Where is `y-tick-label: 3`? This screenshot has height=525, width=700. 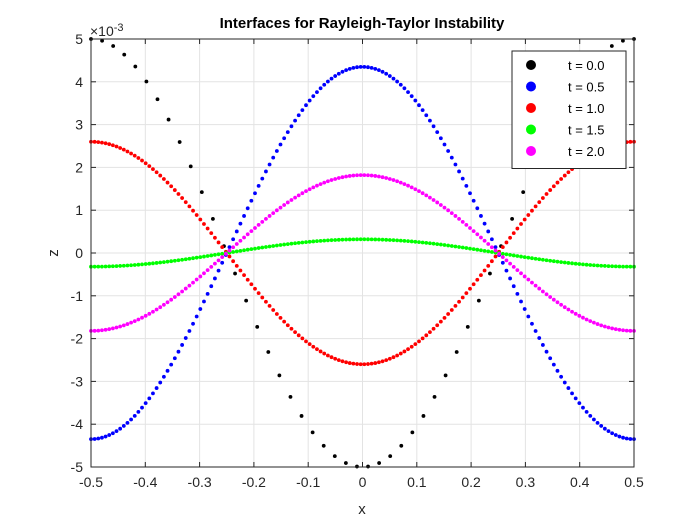
y-tick-label: 3 is located at coordinates (79, 125).